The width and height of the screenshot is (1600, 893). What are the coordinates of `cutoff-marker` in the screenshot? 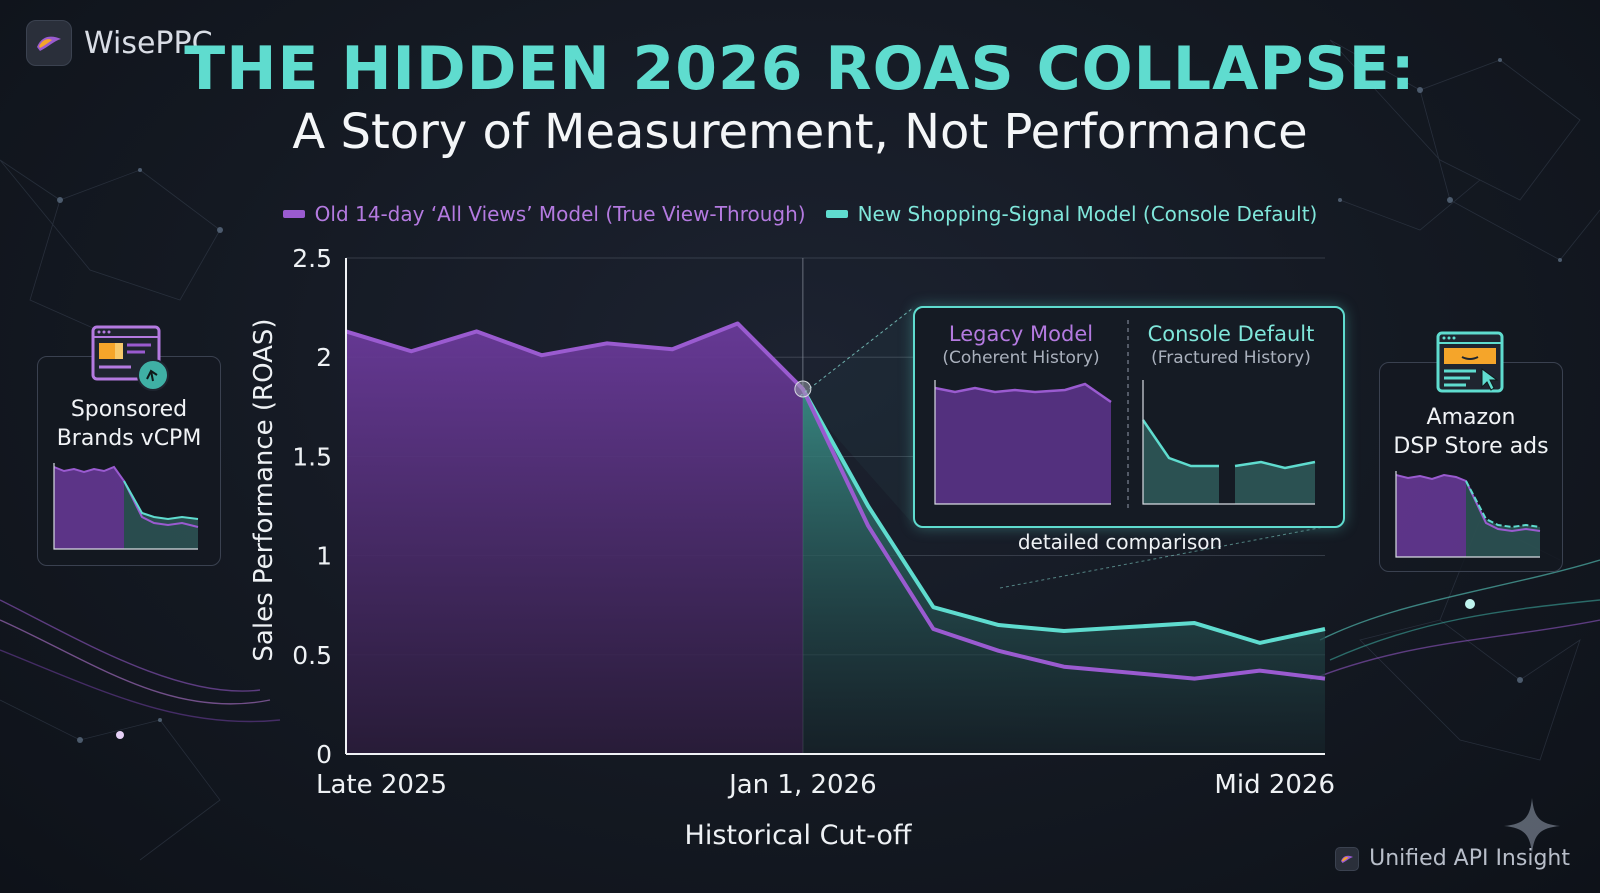 It's located at (803, 389).